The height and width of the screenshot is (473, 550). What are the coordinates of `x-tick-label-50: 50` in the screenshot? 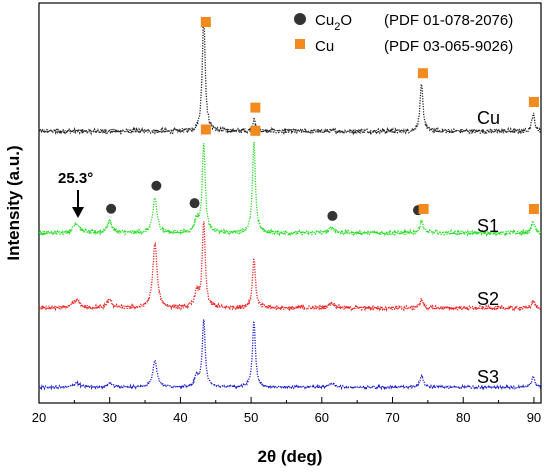 It's located at (251, 417).